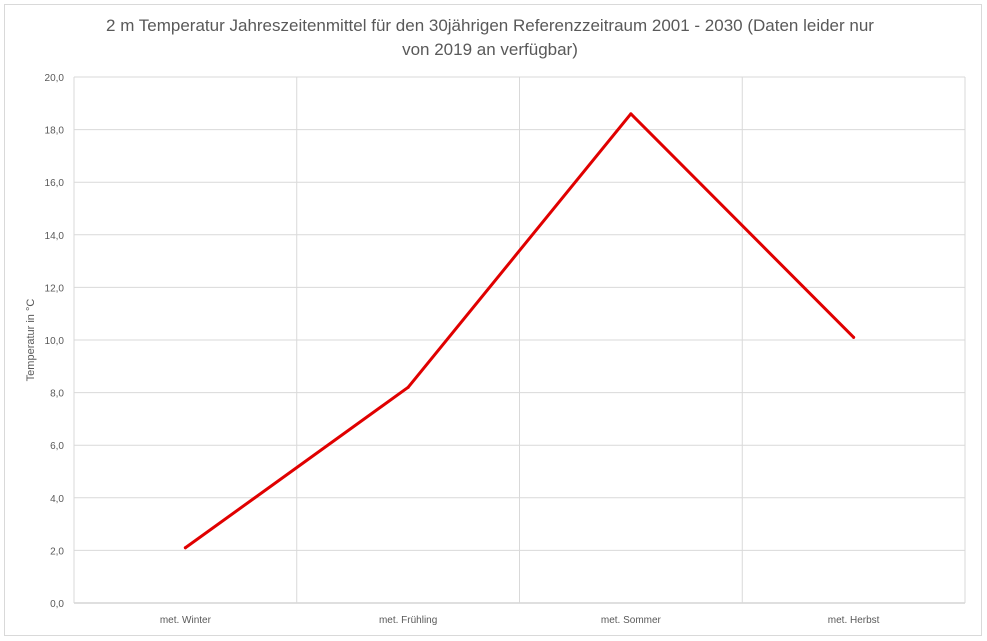  What do you see at coordinates (55, 288) in the screenshot?
I see `y-tick-label: 12,0` at bounding box center [55, 288].